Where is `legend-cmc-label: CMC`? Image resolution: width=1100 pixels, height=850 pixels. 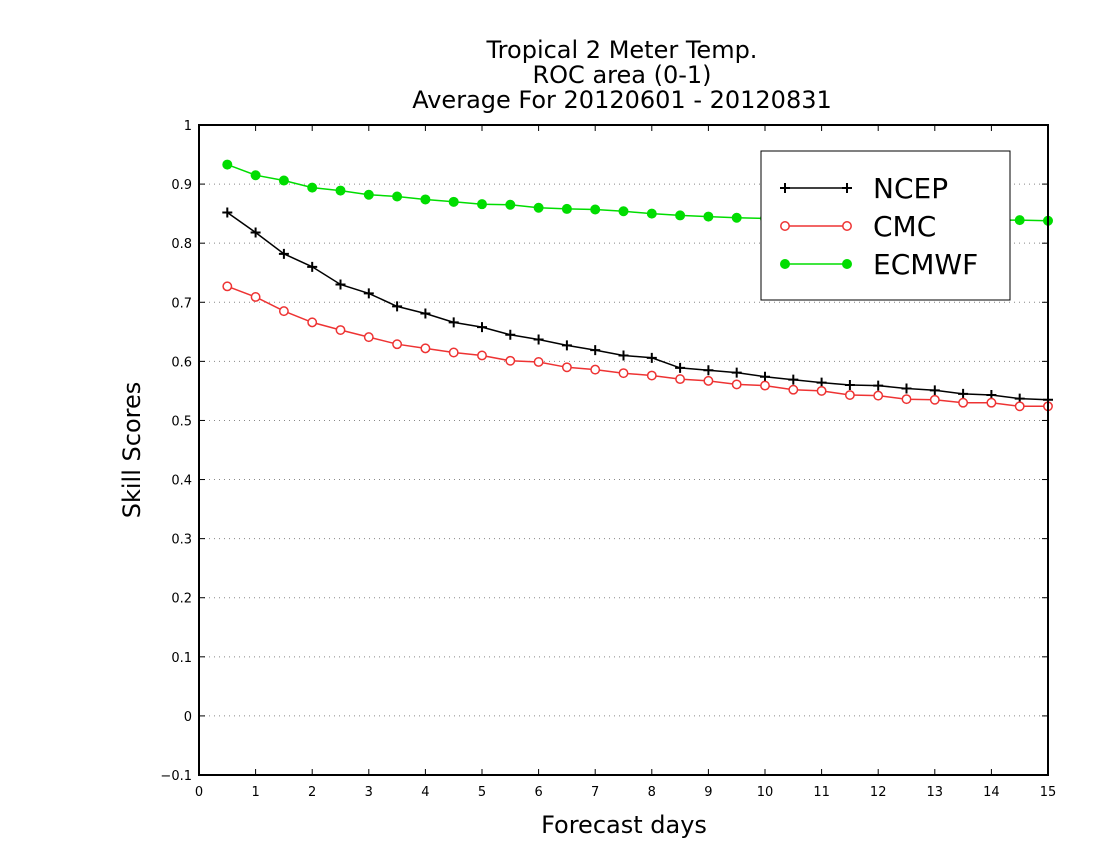
legend-cmc-label: CMC is located at coordinates (904, 226).